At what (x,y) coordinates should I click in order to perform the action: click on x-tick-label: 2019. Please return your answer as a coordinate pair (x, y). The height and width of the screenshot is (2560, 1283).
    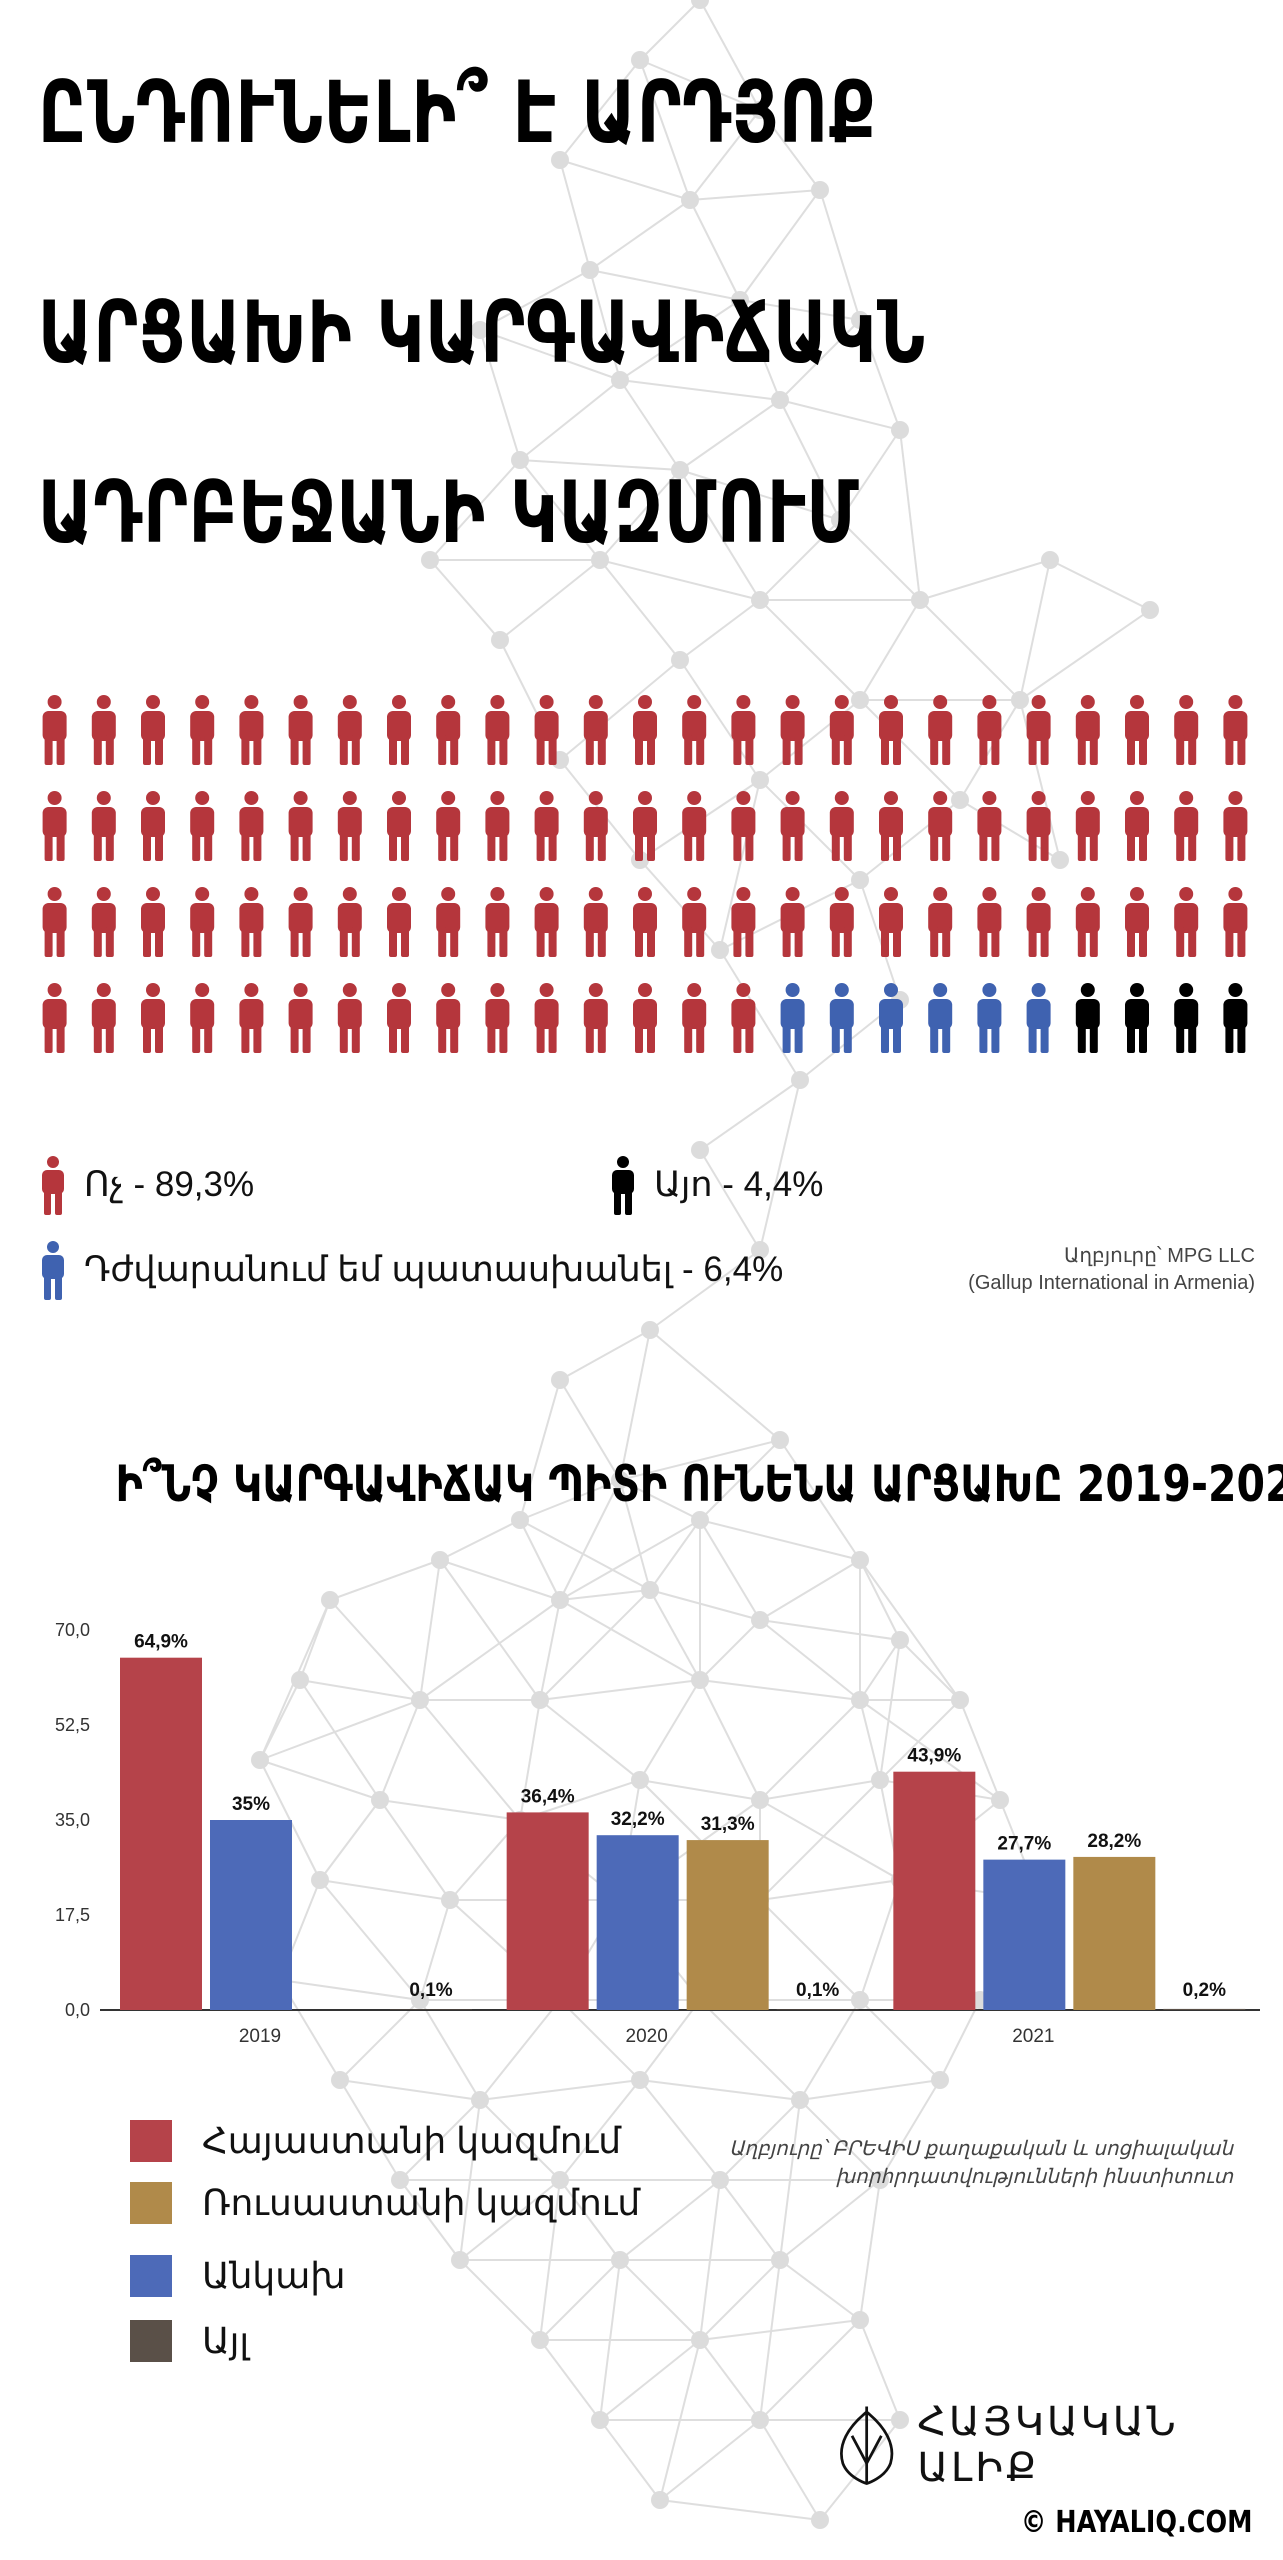
    Looking at the image, I should click on (260, 2036).